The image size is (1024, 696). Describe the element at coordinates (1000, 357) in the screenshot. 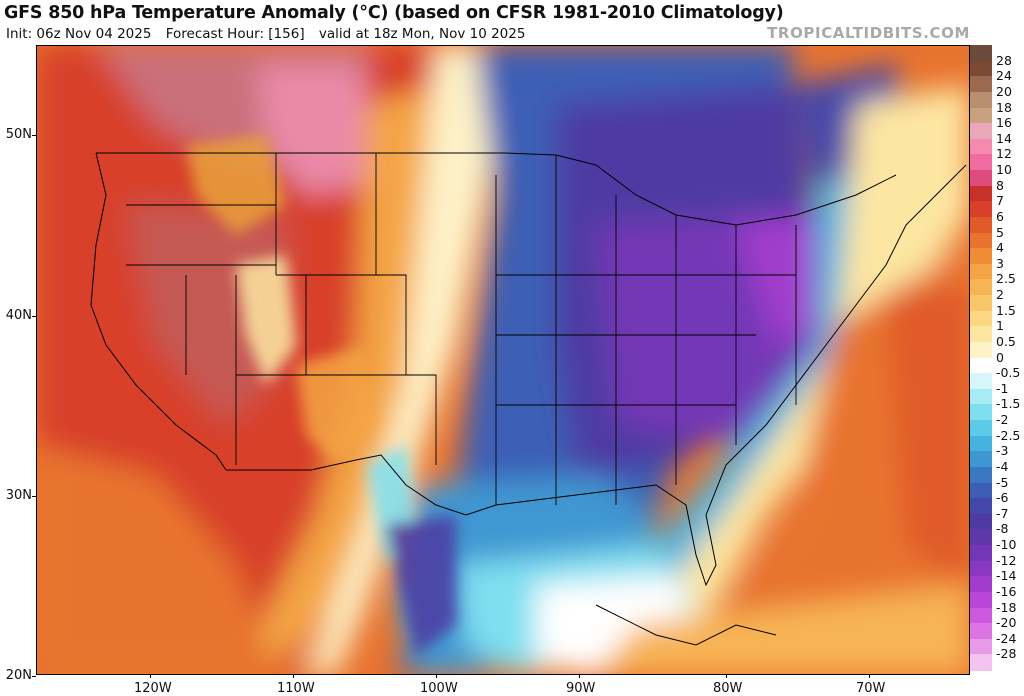

I see `colorbar-label: 0` at that location.